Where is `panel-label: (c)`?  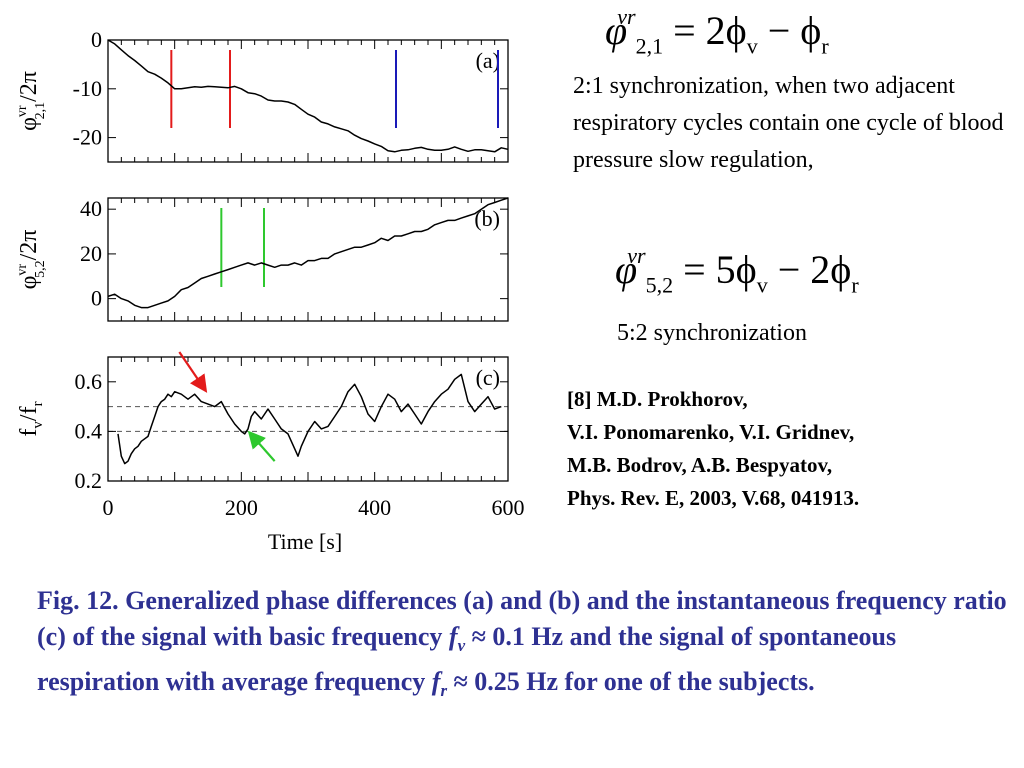
panel-label: (c) is located at coordinates (488, 377).